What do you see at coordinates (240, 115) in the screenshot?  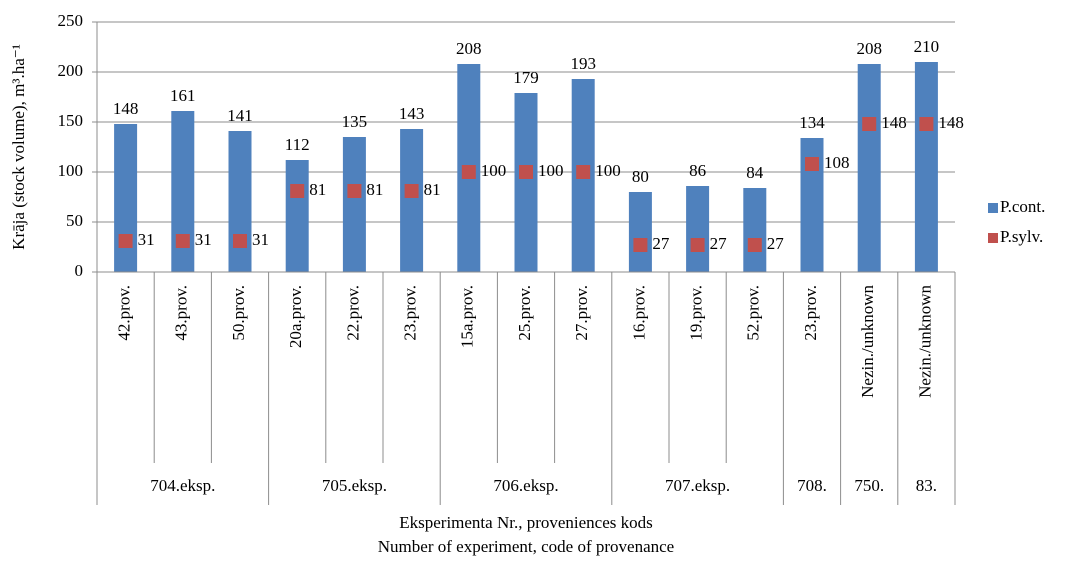 I see `data-label: 141` at bounding box center [240, 115].